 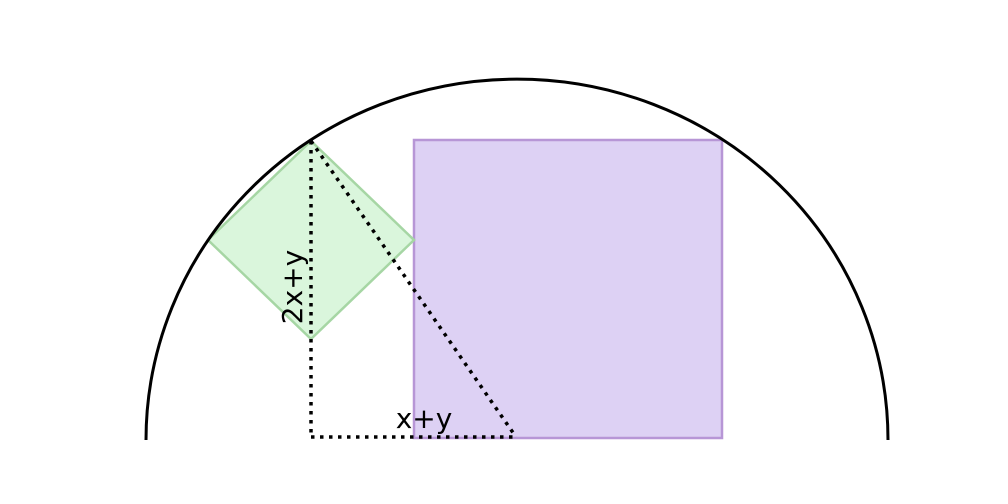 What do you see at coordinates (424, 418) in the screenshot?
I see `horizontal-leg-label: x+y` at bounding box center [424, 418].